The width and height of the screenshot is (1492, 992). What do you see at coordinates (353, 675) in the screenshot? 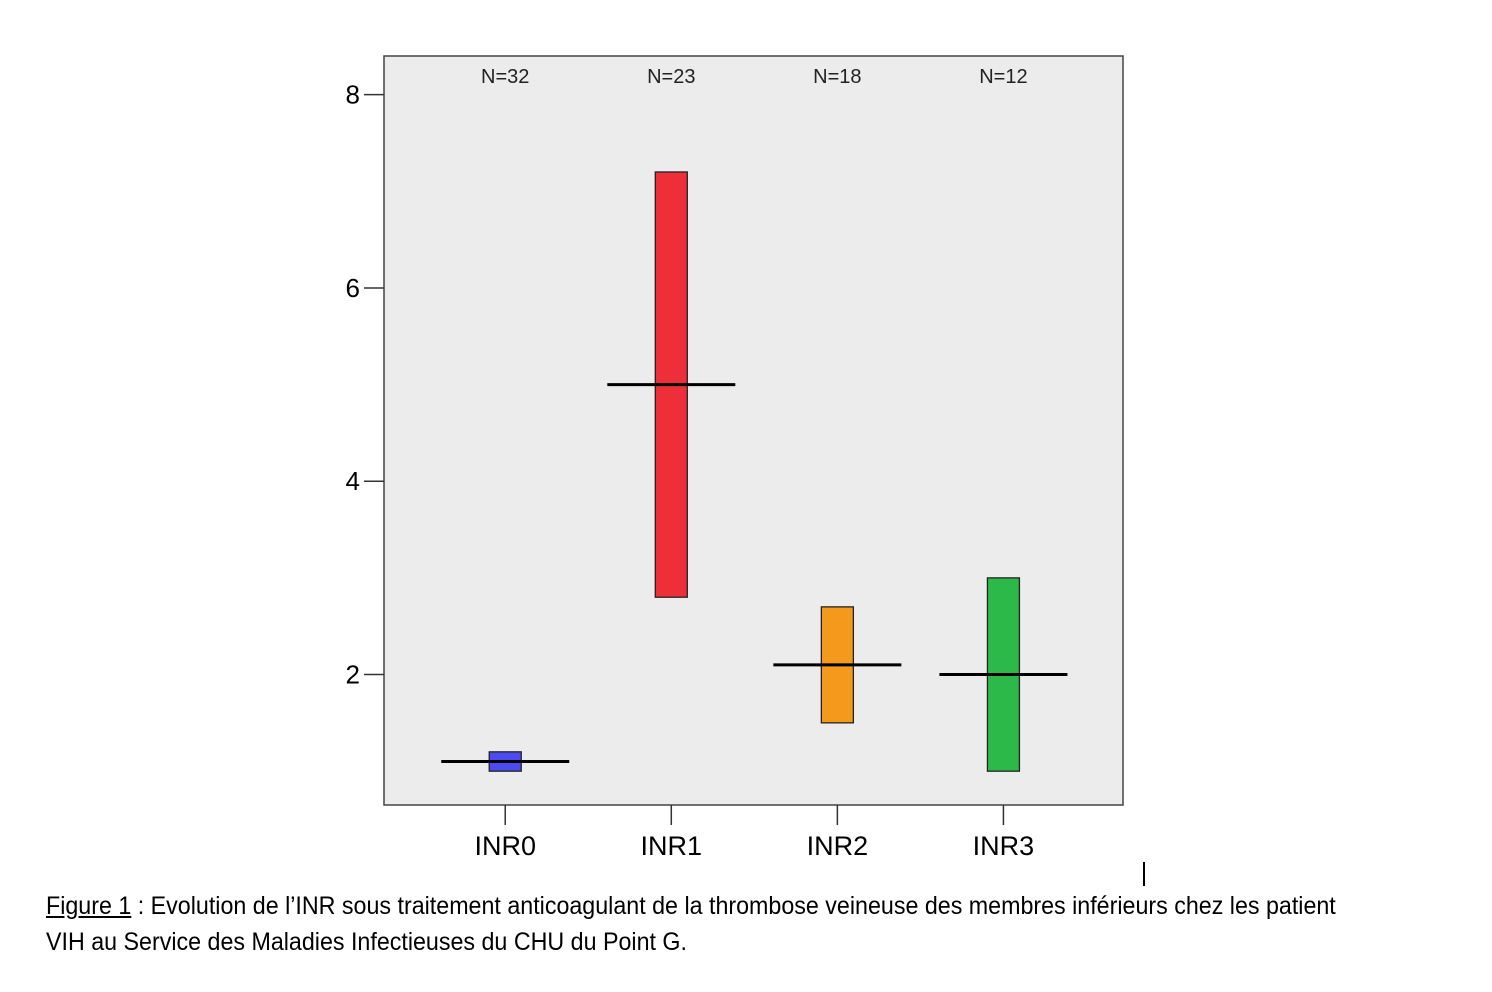
I see `y-tick-label: 2` at bounding box center [353, 675].